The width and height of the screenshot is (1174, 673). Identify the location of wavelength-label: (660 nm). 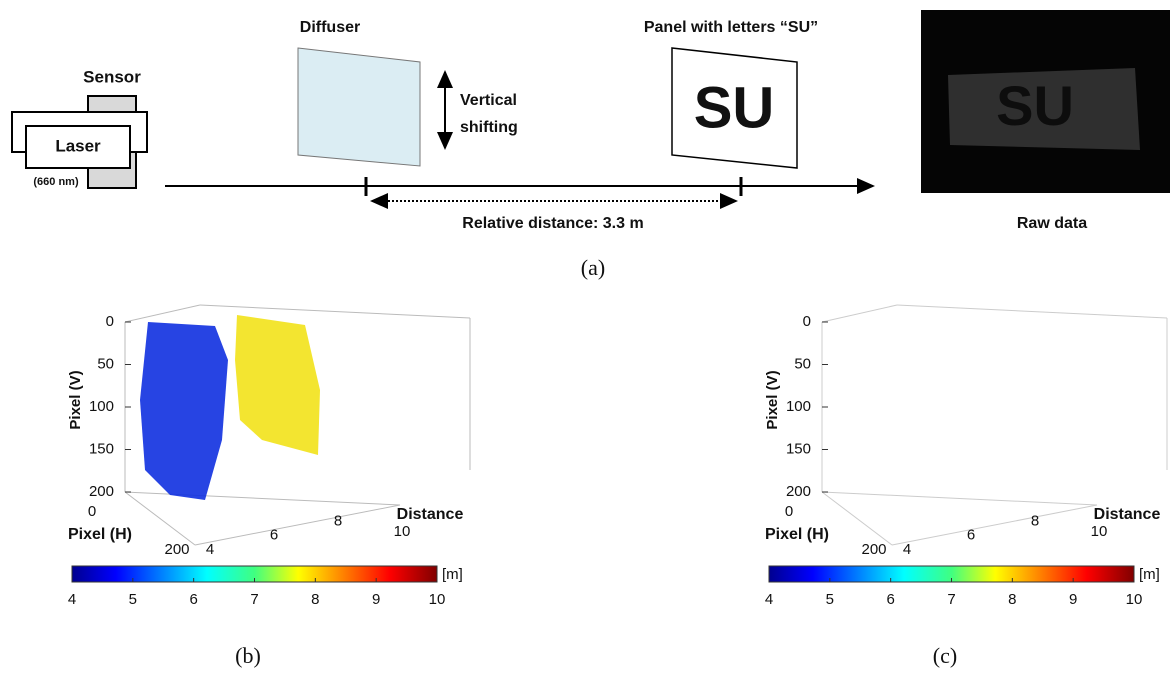
(56, 182).